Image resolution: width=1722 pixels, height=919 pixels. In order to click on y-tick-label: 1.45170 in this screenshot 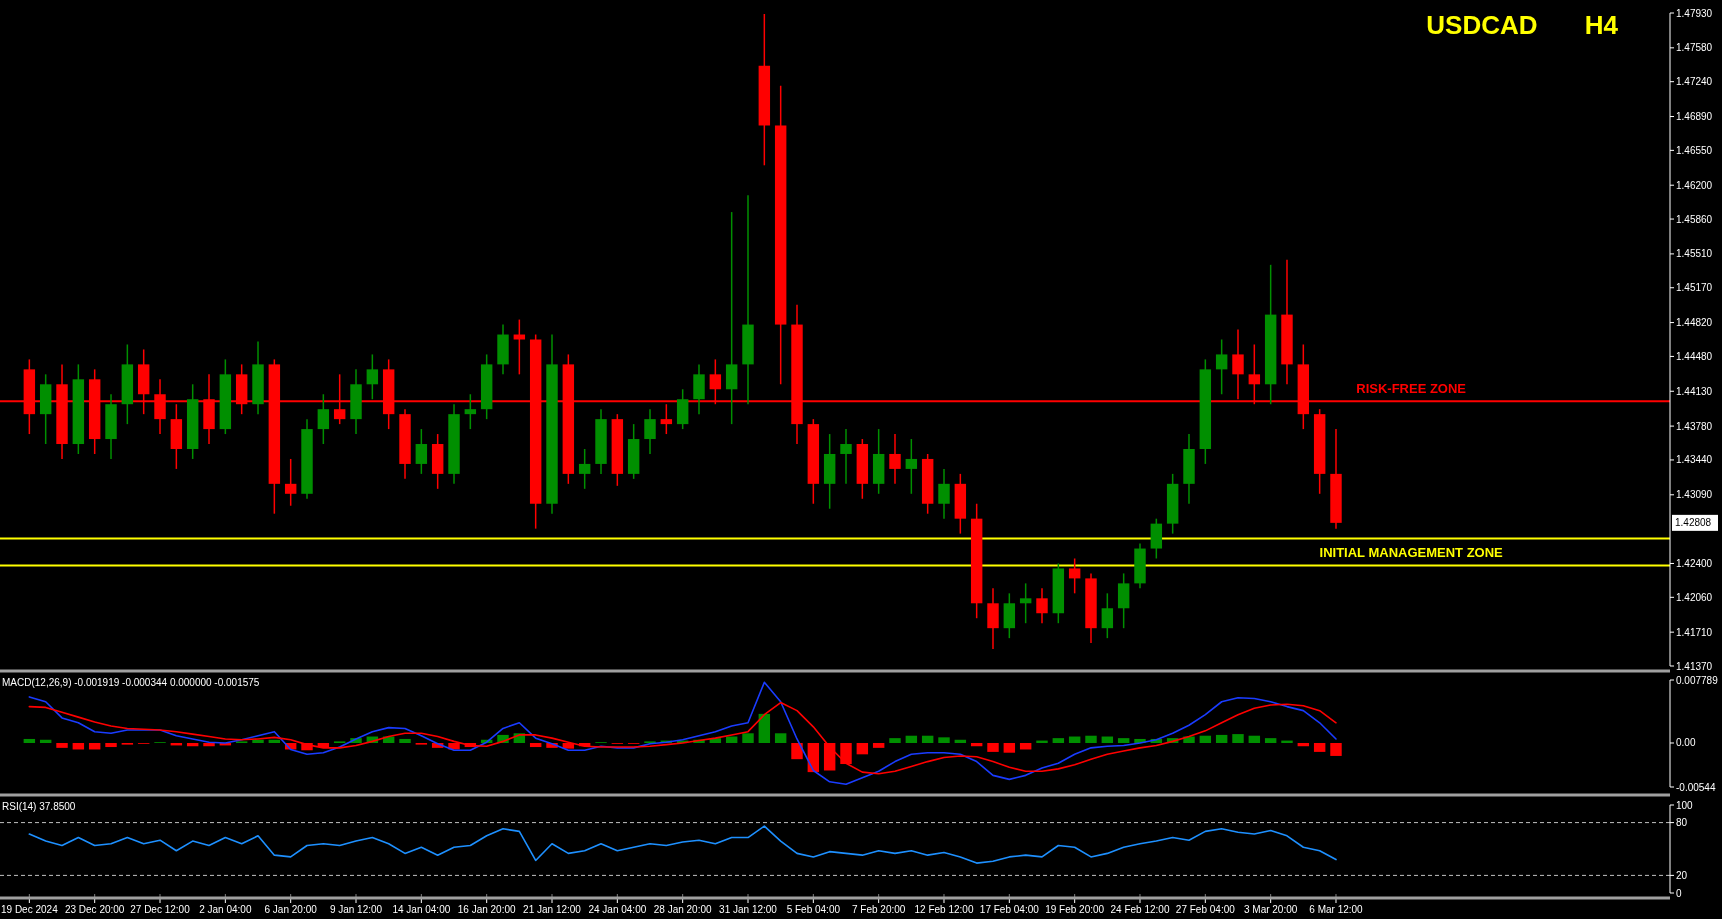, I will do `click(1694, 288)`.